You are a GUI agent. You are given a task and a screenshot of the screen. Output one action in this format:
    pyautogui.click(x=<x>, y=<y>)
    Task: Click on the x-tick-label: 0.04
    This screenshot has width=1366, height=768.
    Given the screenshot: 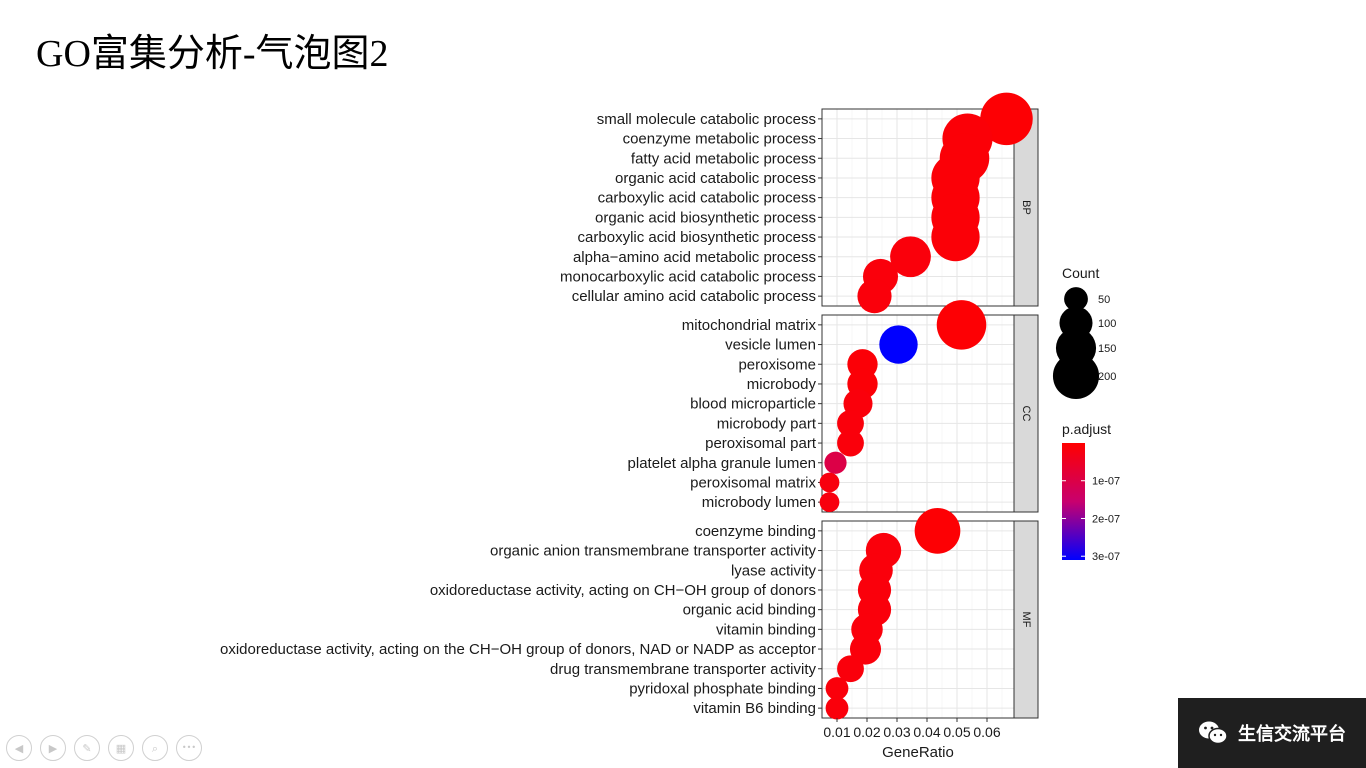 What is the action you would take?
    pyautogui.click(x=926, y=732)
    